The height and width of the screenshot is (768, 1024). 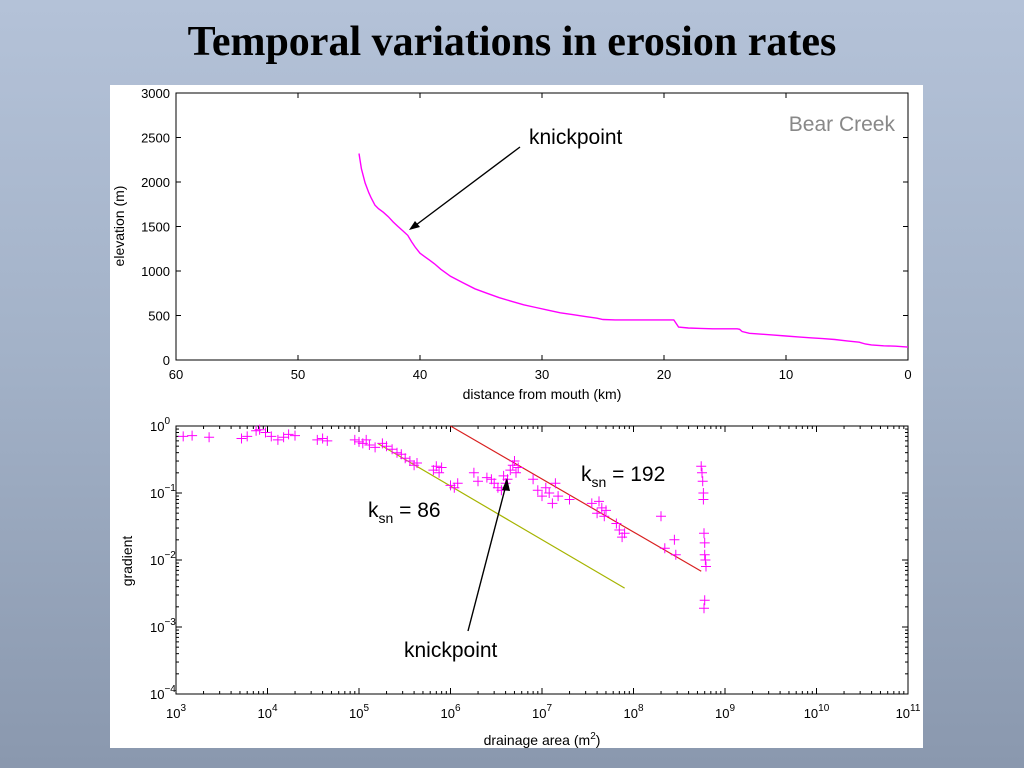 What do you see at coordinates (176, 712) in the screenshot?
I see `slope-area-x-tick-label: 10³` at bounding box center [176, 712].